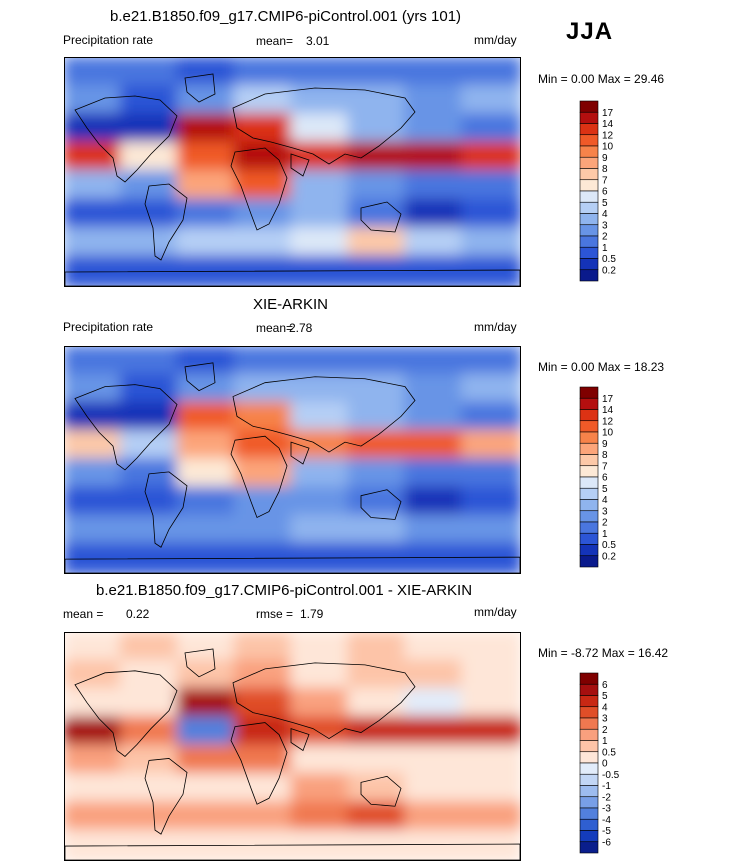 This screenshot has width=732, height=865. What do you see at coordinates (590, 31) in the screenshot?
I see `season-label: JJA` at bounding box center [590, 31].